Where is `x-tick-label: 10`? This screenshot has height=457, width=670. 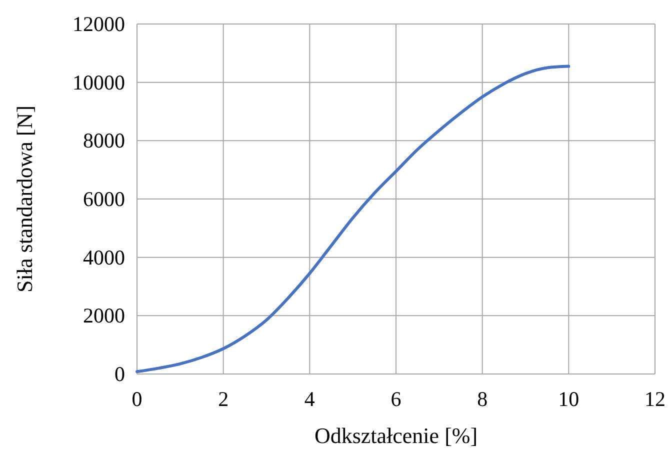
x-tick-label: 10 is located at coordinates (569, 399).